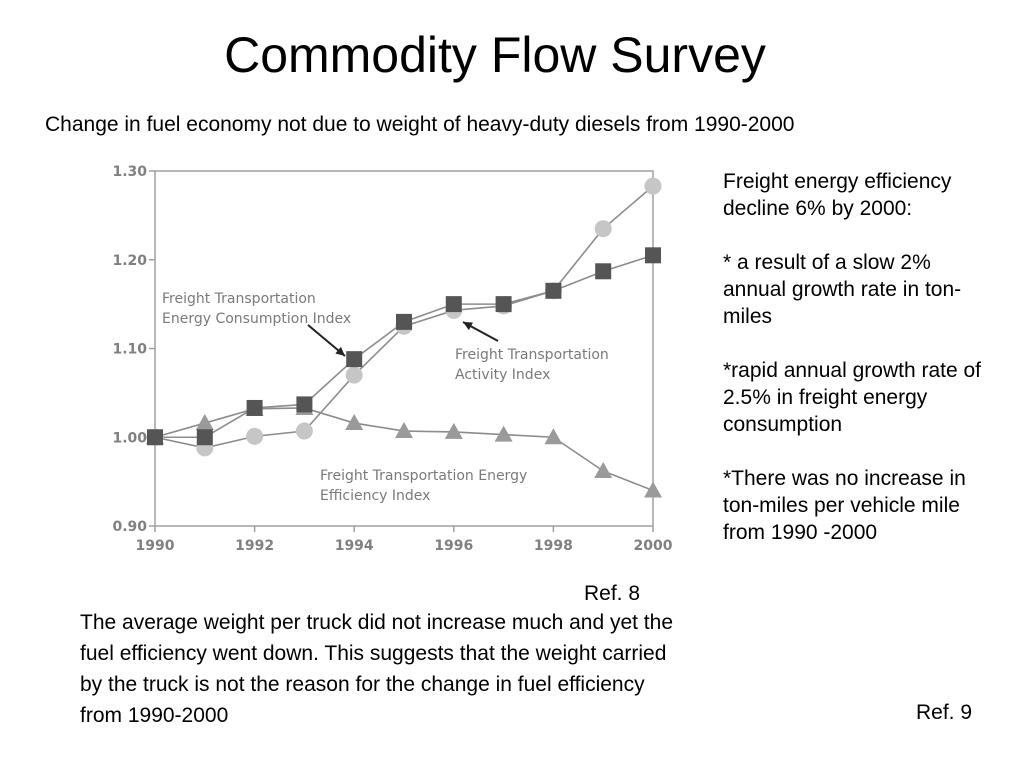  What do you see at coordinates (129, 438) in the screenshot?
I see `y-tick-label: 1.00` at bounding box center [129, 438].